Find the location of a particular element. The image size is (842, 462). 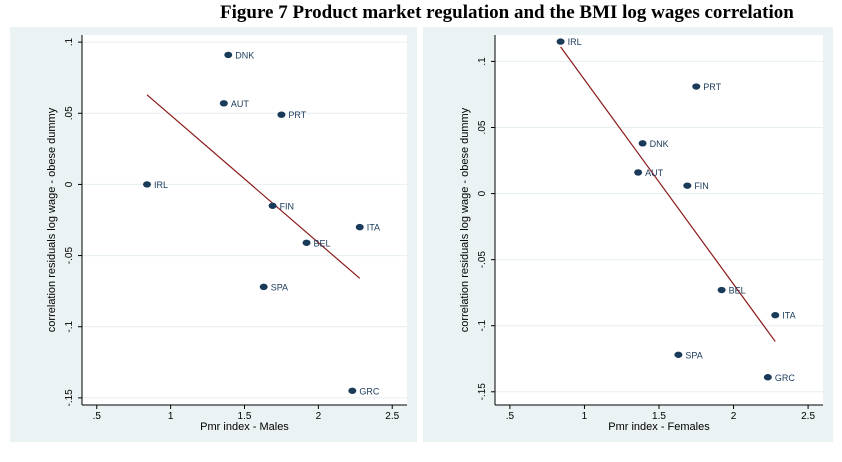

x-axis-title: Pmr index - Males is located at coordinates (244, 427).